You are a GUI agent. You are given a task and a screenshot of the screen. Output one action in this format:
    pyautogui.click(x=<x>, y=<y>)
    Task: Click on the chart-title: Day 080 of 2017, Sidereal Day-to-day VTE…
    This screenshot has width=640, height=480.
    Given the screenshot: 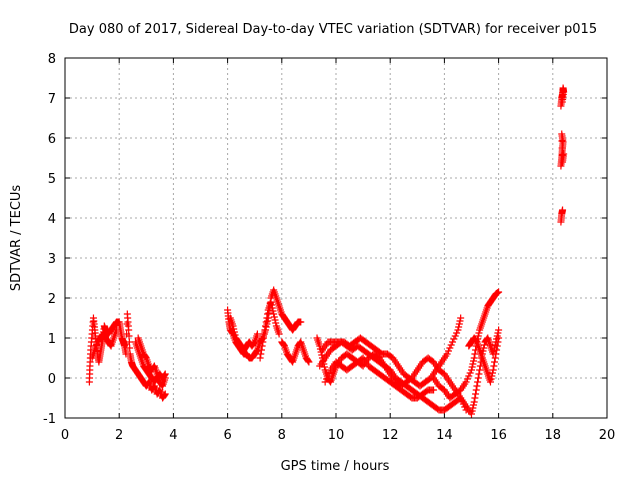 What is the action you would take?
    pyautogui.click(x=333, y=29)
    